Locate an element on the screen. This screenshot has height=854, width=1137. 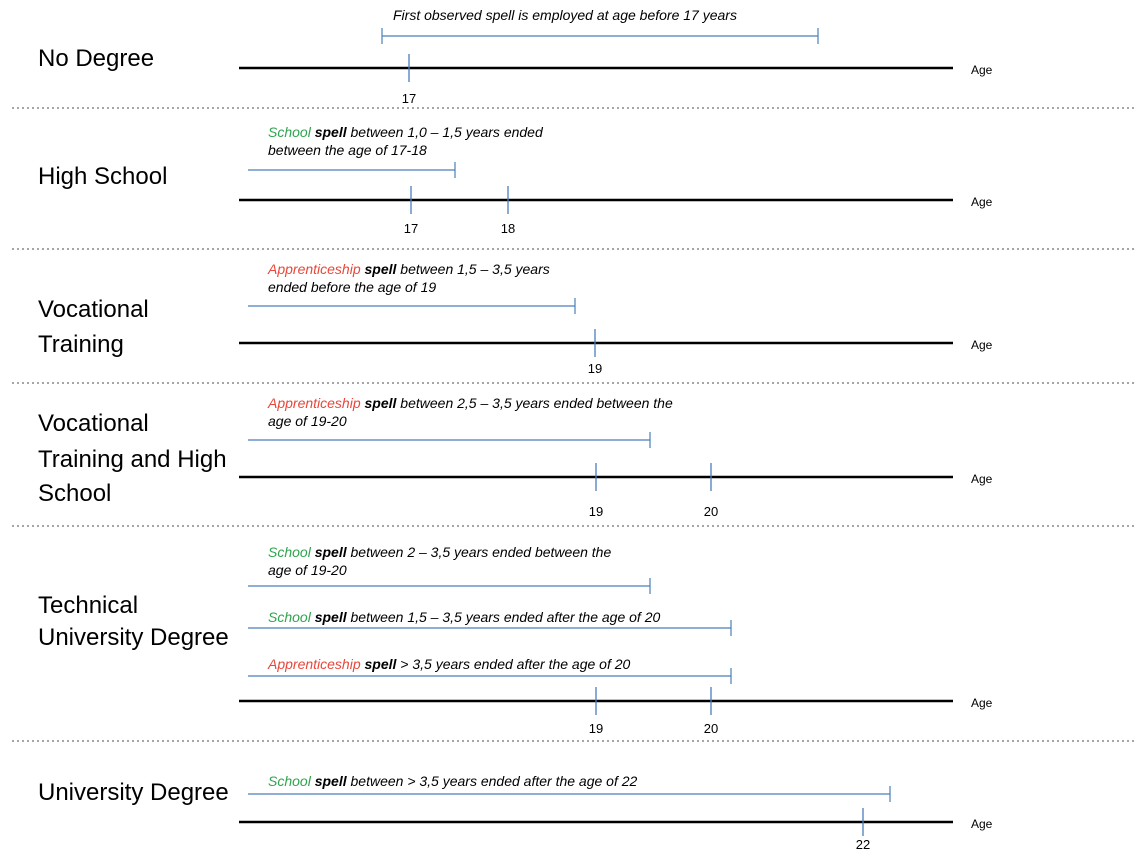
caption-text: ended before the age of 19 is located at coordinates (352, 287).